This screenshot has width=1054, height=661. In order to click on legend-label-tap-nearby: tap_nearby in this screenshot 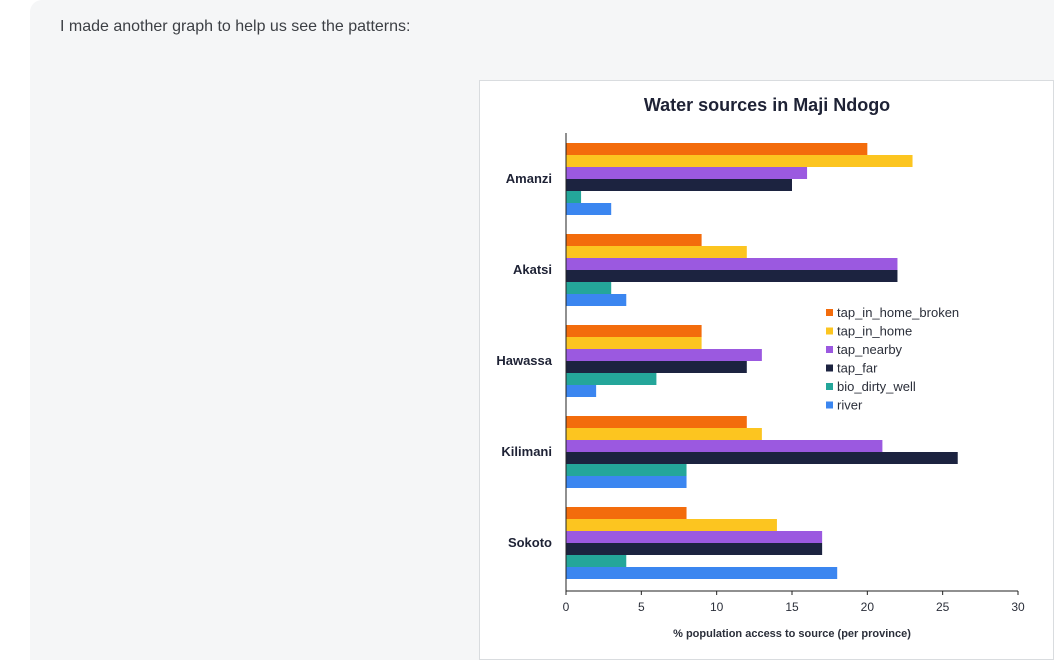, I will do `click(870, 349)`.